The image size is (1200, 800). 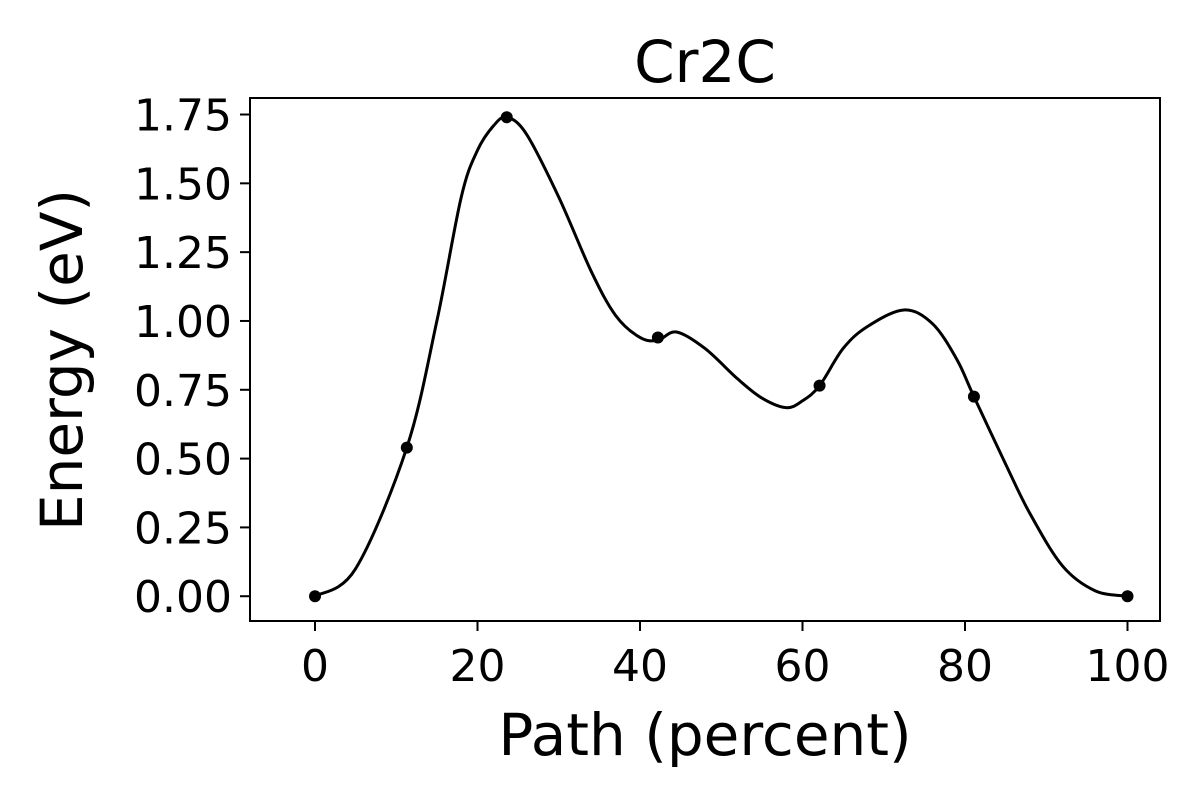 I want to click on chart-title: Cr2C, so click(x=705, y=62).